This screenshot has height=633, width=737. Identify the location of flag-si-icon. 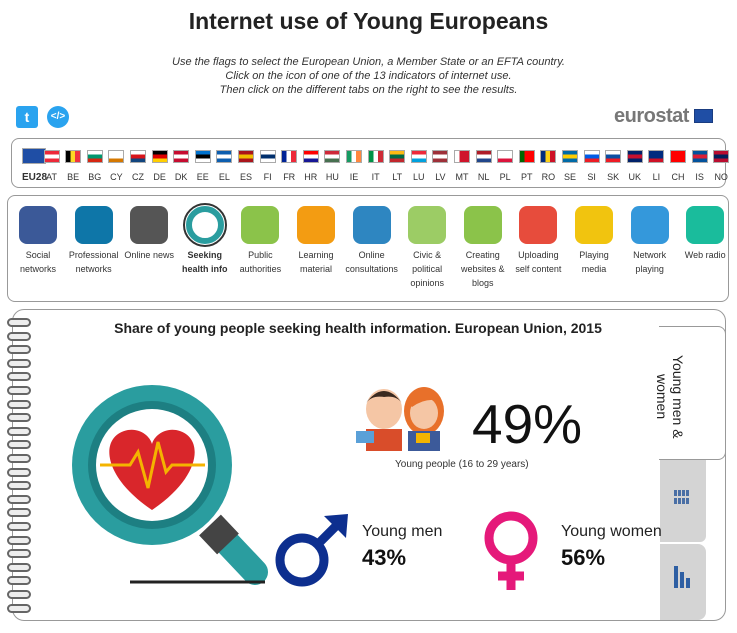
(591, 156).